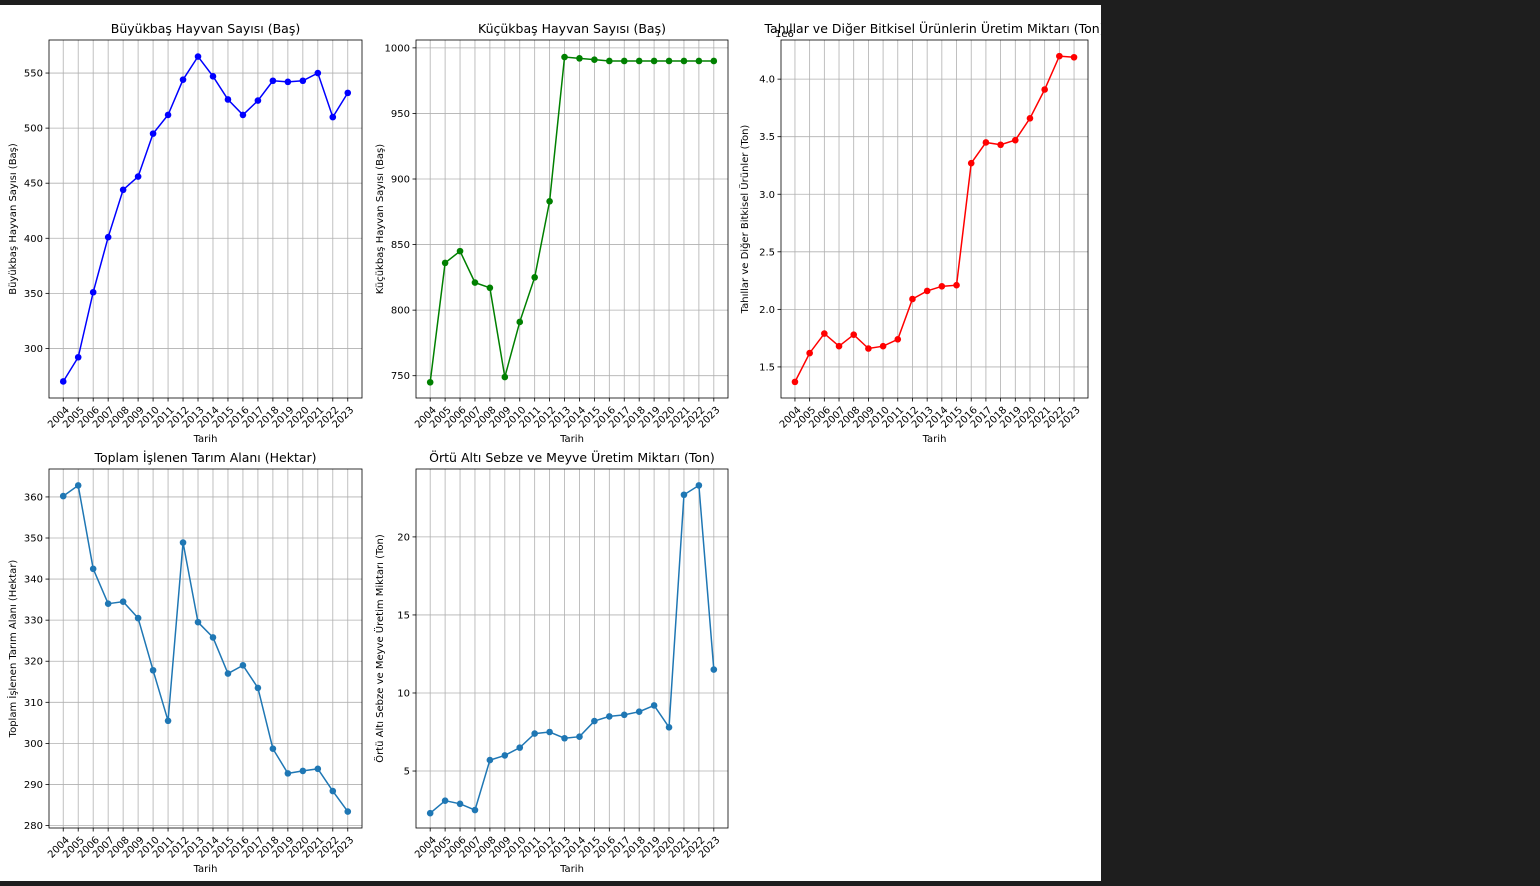 This screenshot has height=886, width=1540. What do you see at coordinates (33, 703) in the screenshot?
I see `y-tick-label: 310` at bounding box center [33, 703].